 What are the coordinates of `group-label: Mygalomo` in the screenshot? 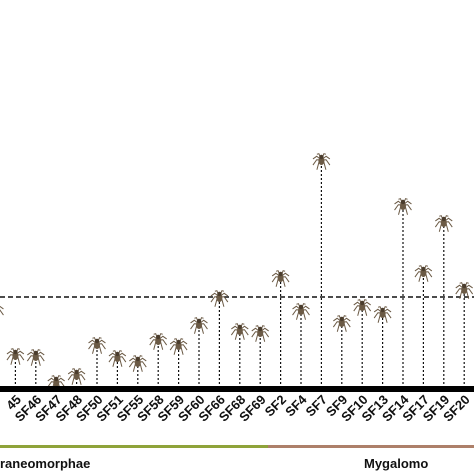 It's located at (396, 463).